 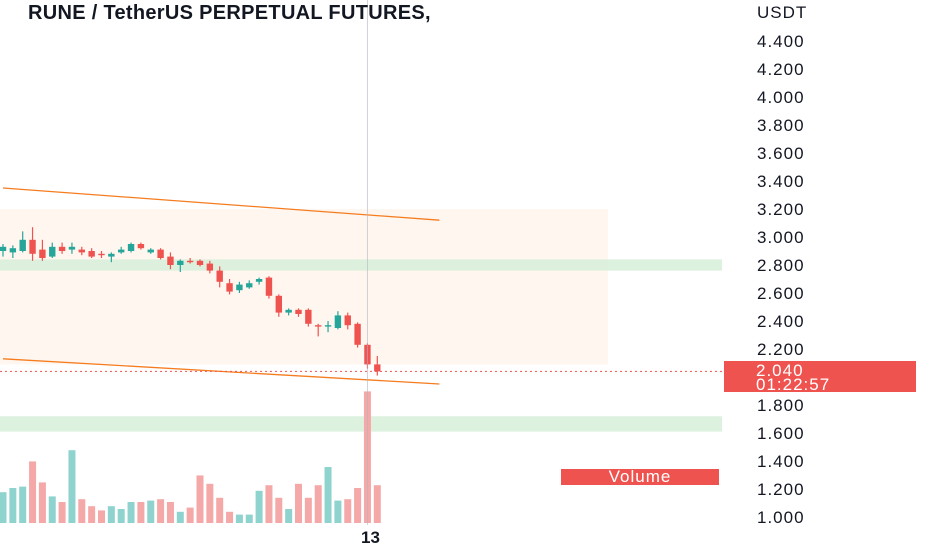 I want to click on volume-label: Volume, so click(x=640, y=476).